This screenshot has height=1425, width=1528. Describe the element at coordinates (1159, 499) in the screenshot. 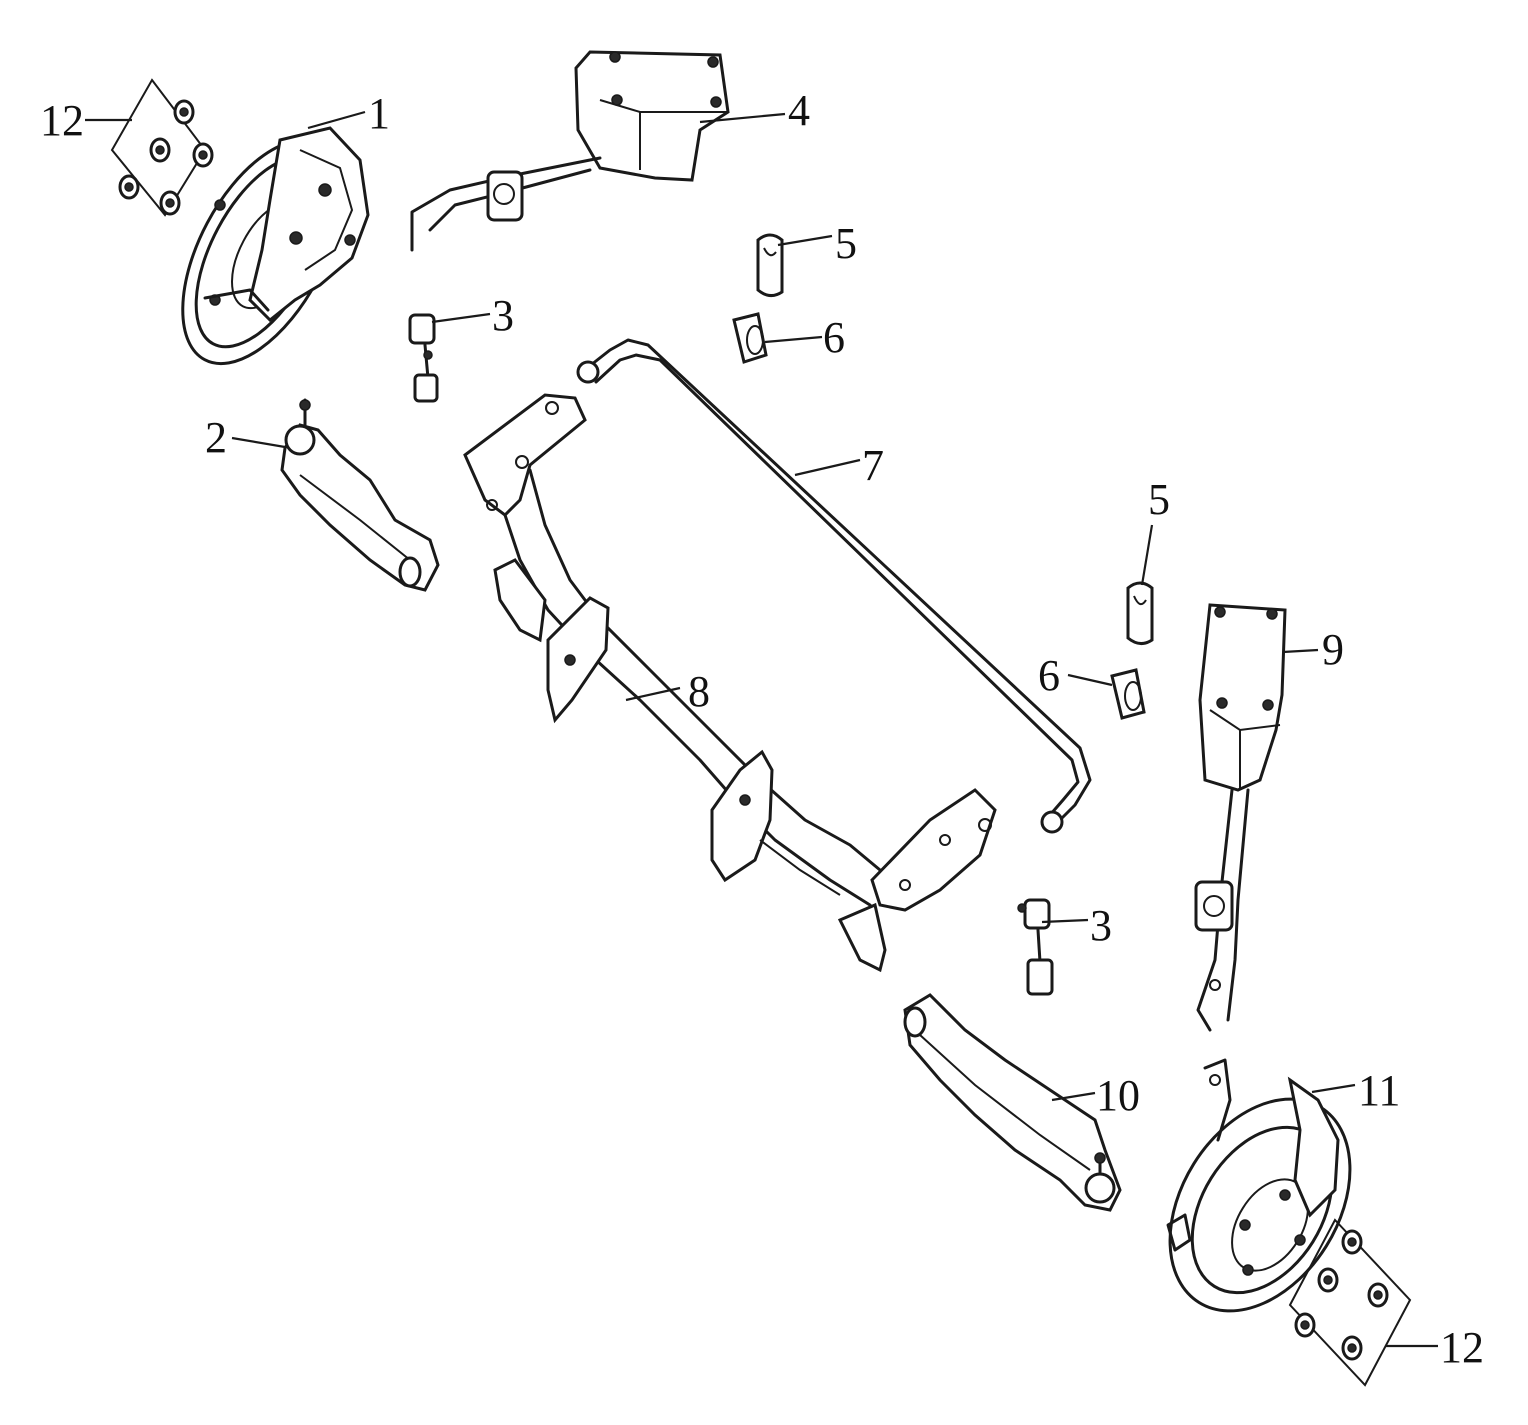

I see `callout-5-lower: 5` at that location.